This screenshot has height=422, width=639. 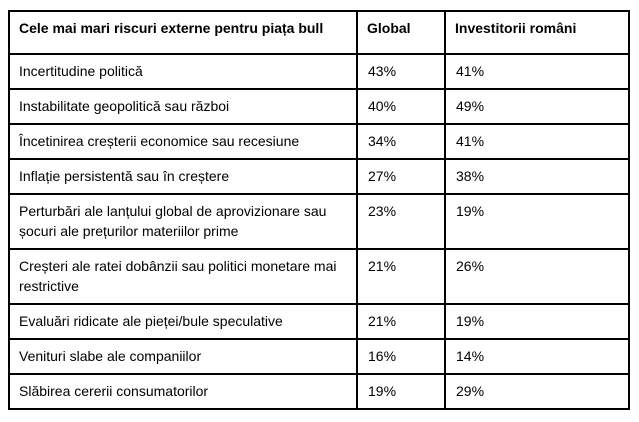 I want to click on table-row: Incertitudine politică 43% 41%, so click(x=319, y=71).